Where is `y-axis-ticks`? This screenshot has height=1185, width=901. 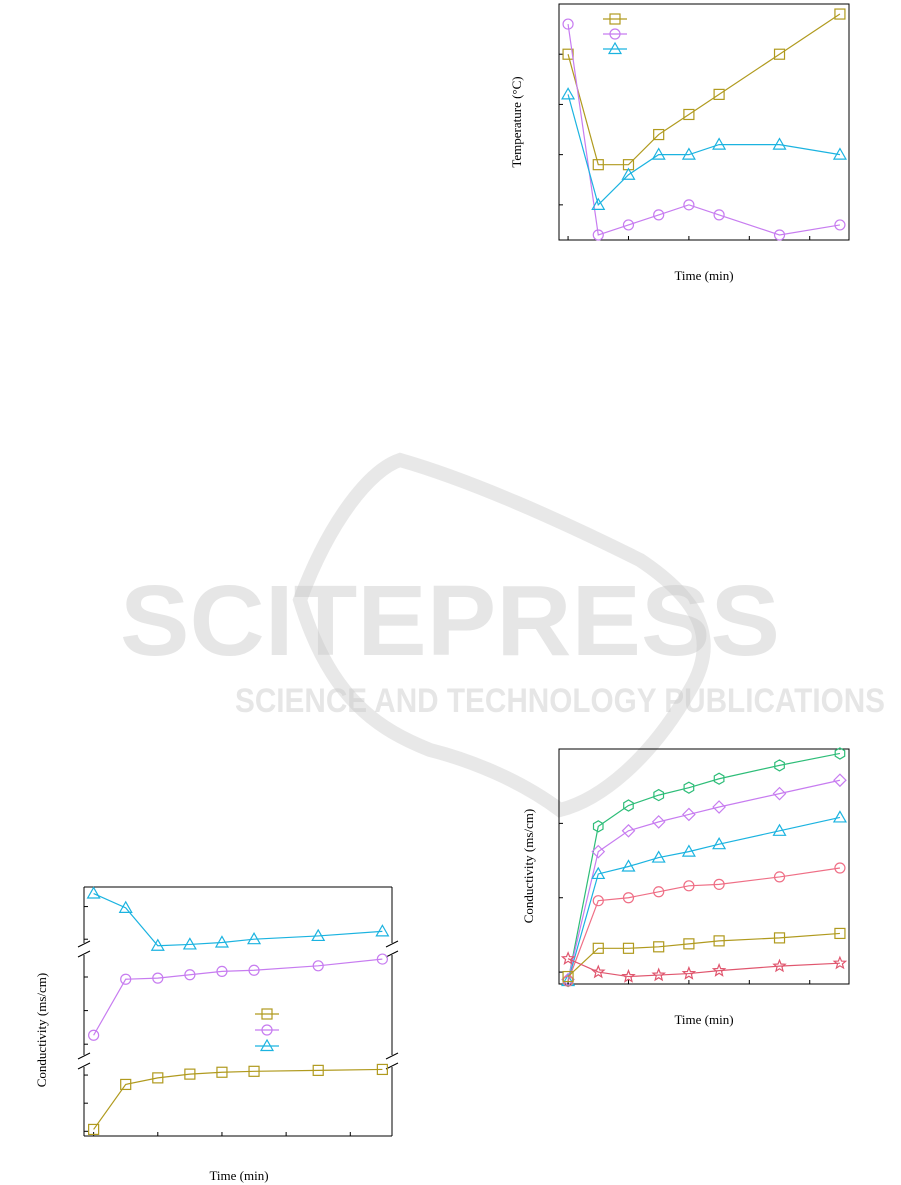 y-axis-ticks is located at coordinates (561, 104).